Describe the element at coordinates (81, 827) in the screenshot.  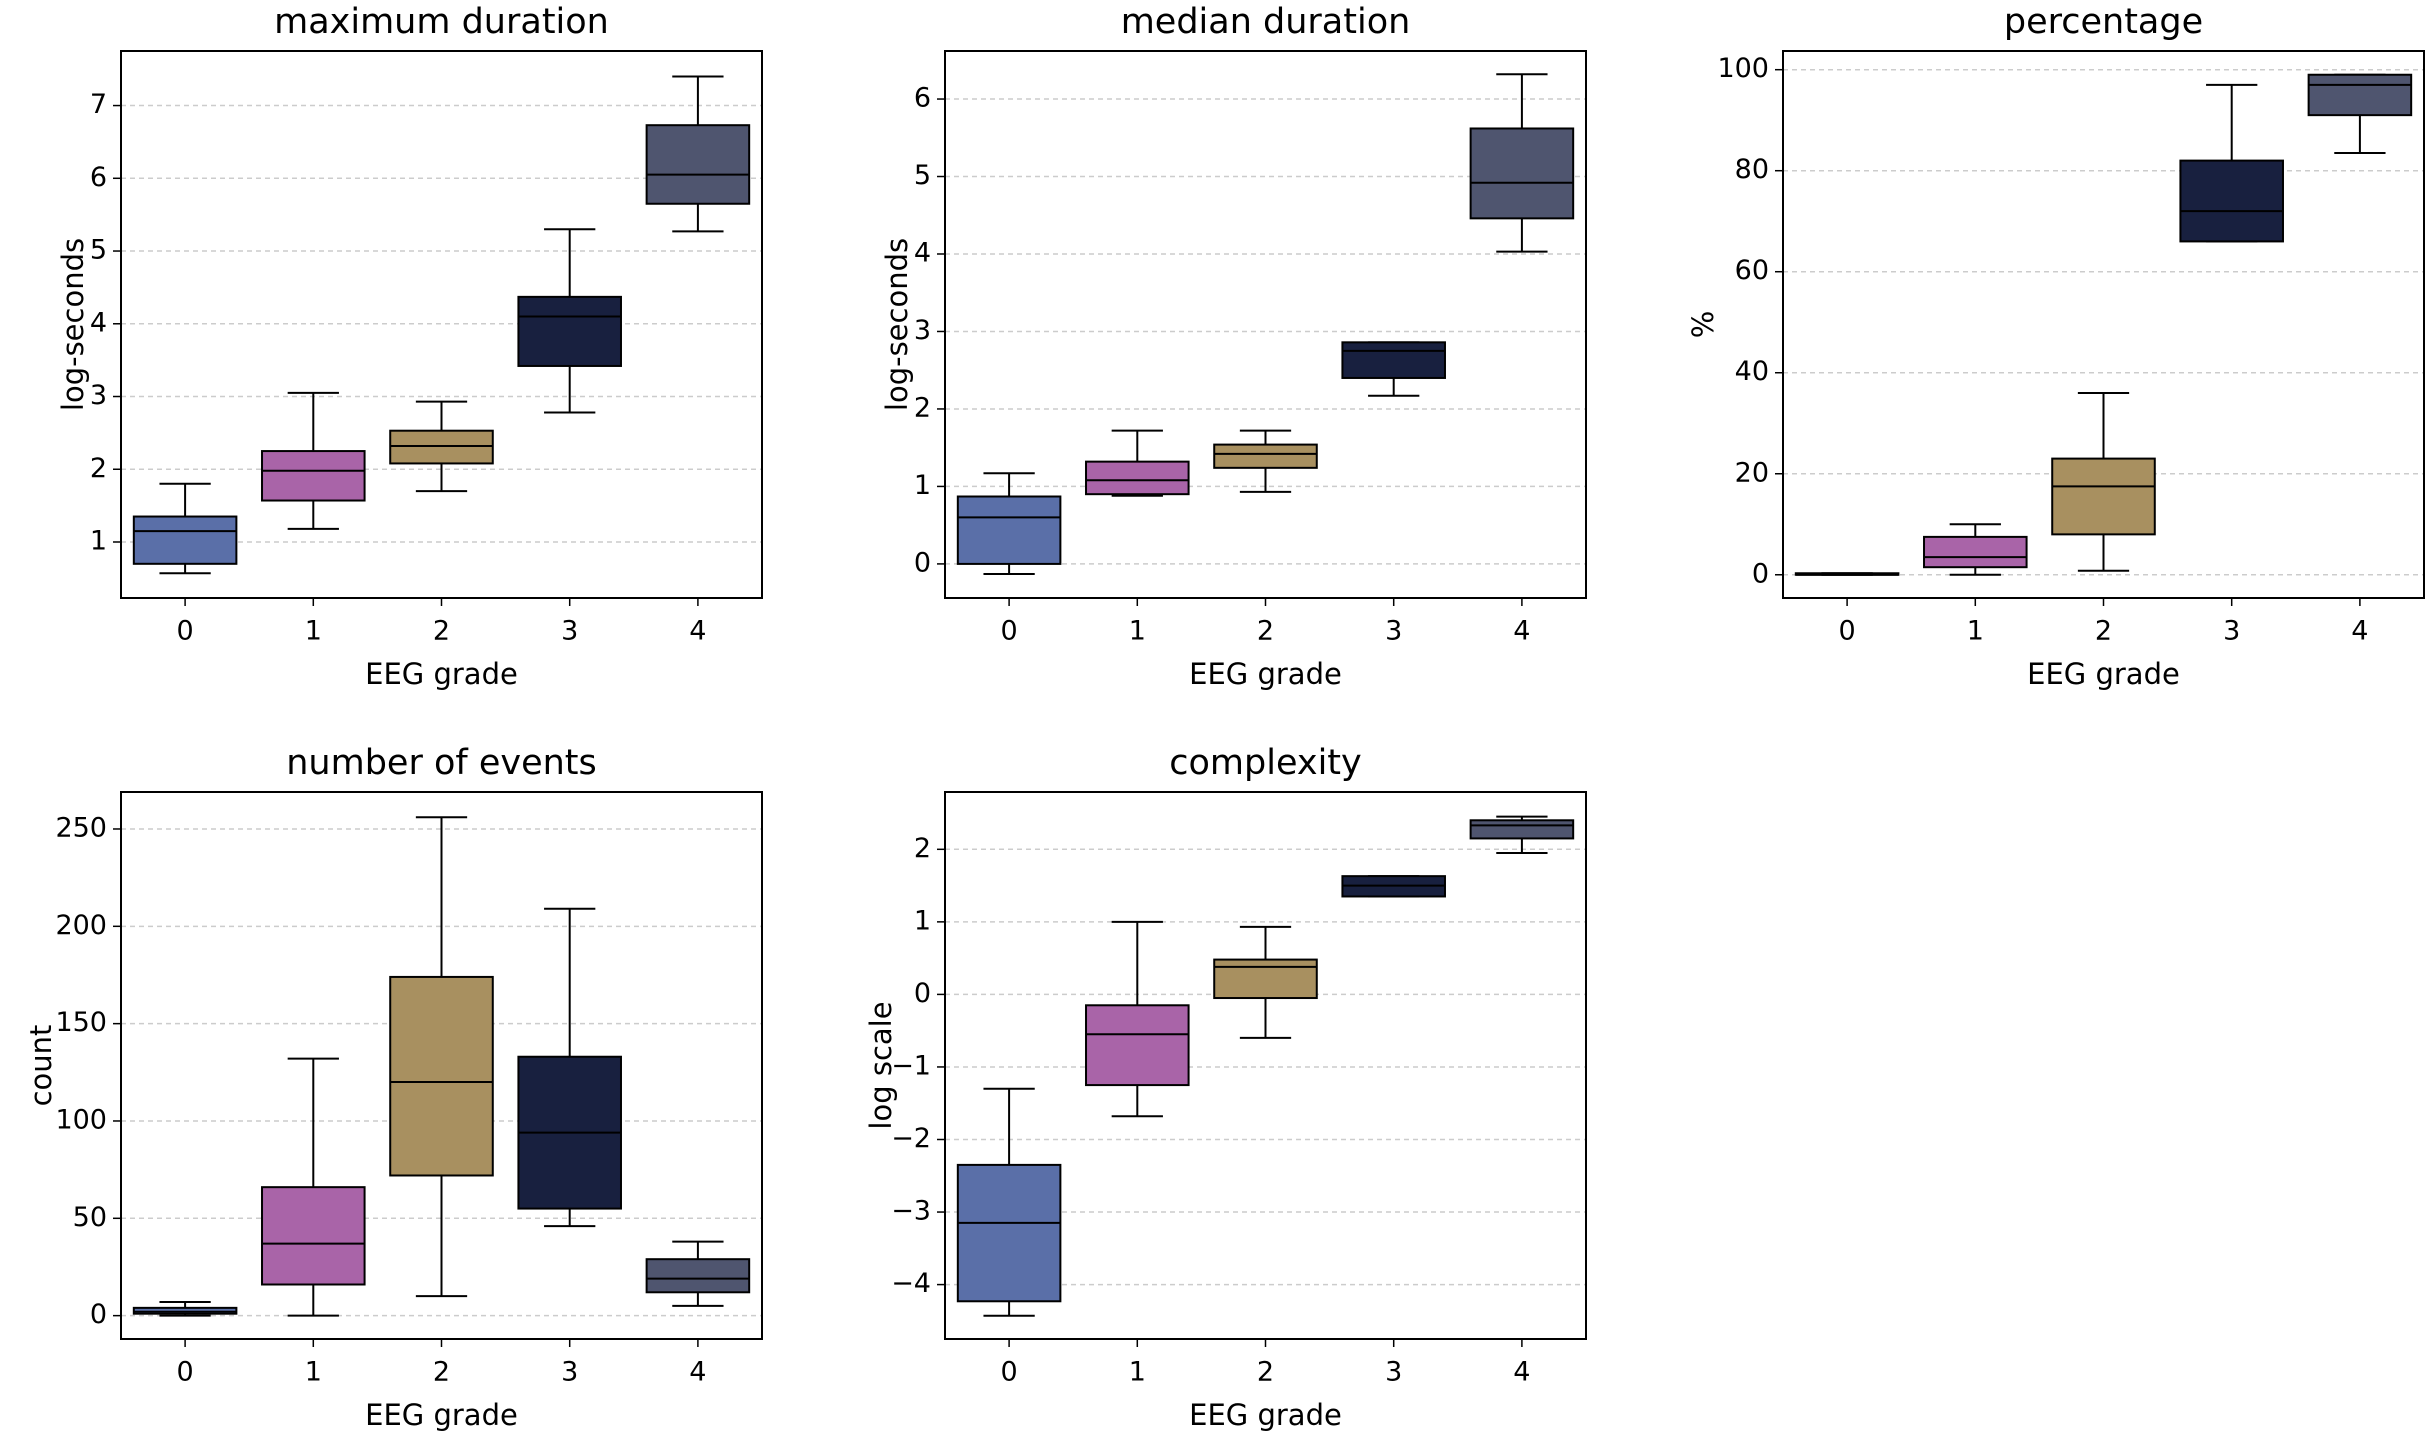
I see `y-tick-label: 250` at that location.